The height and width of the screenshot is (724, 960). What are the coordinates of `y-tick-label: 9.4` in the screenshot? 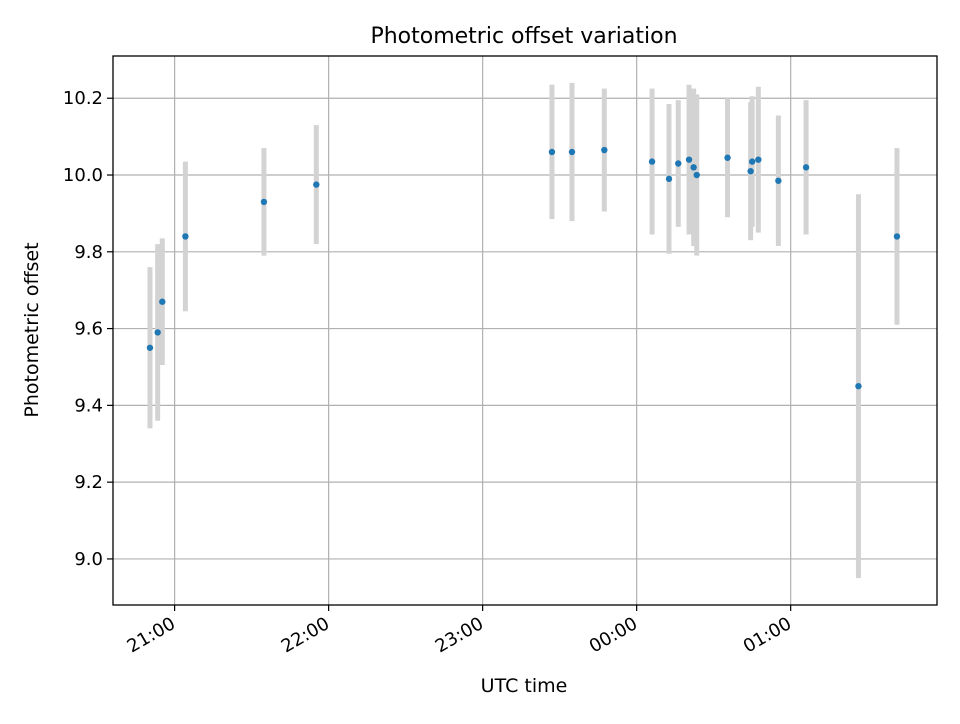 It's located at (88, 405).